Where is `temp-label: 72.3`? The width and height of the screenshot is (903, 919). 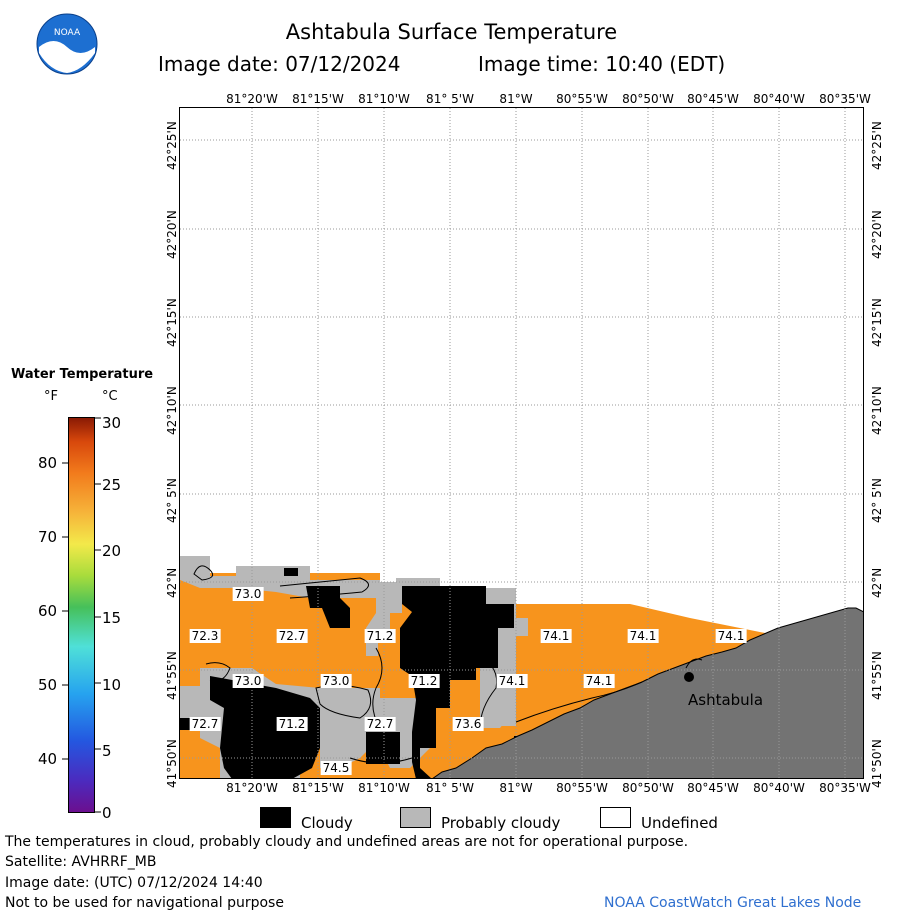
temp-label: 72.3 is located at coordinates (205, 636).